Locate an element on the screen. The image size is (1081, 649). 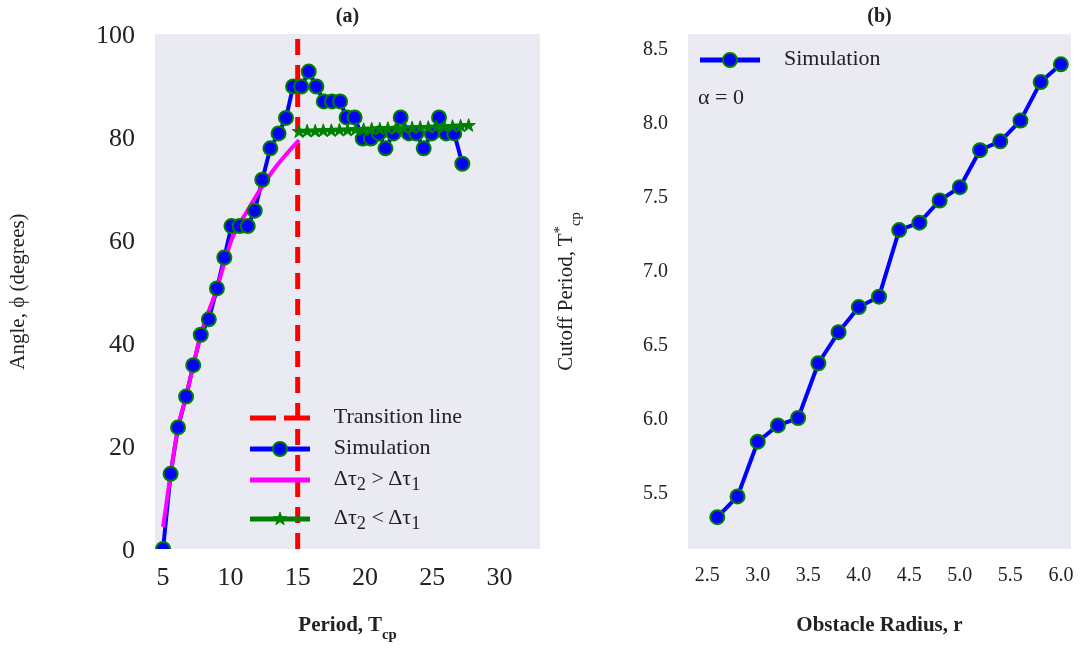
annotation: α = 0 is located at coordinates (721, 96).